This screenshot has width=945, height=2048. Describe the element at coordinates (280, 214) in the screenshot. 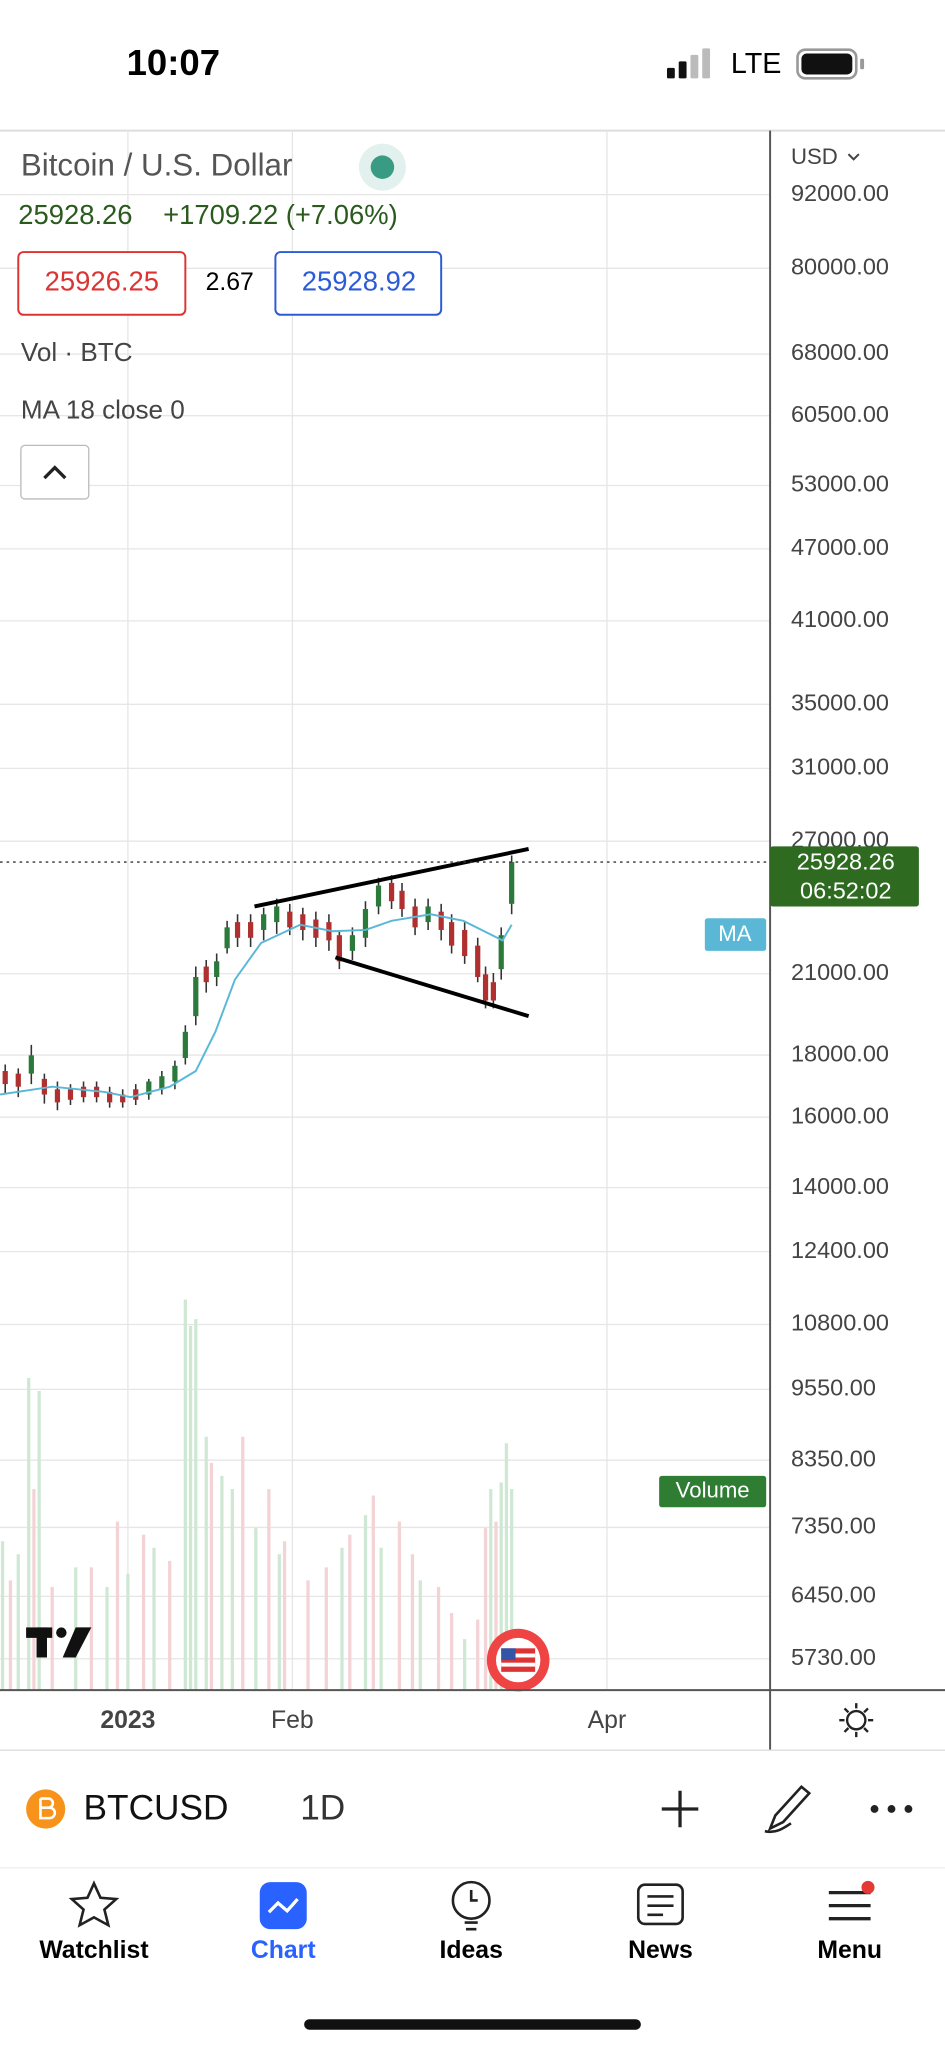

I see `price-change: +1709.22 (+7.06%)` at that location.